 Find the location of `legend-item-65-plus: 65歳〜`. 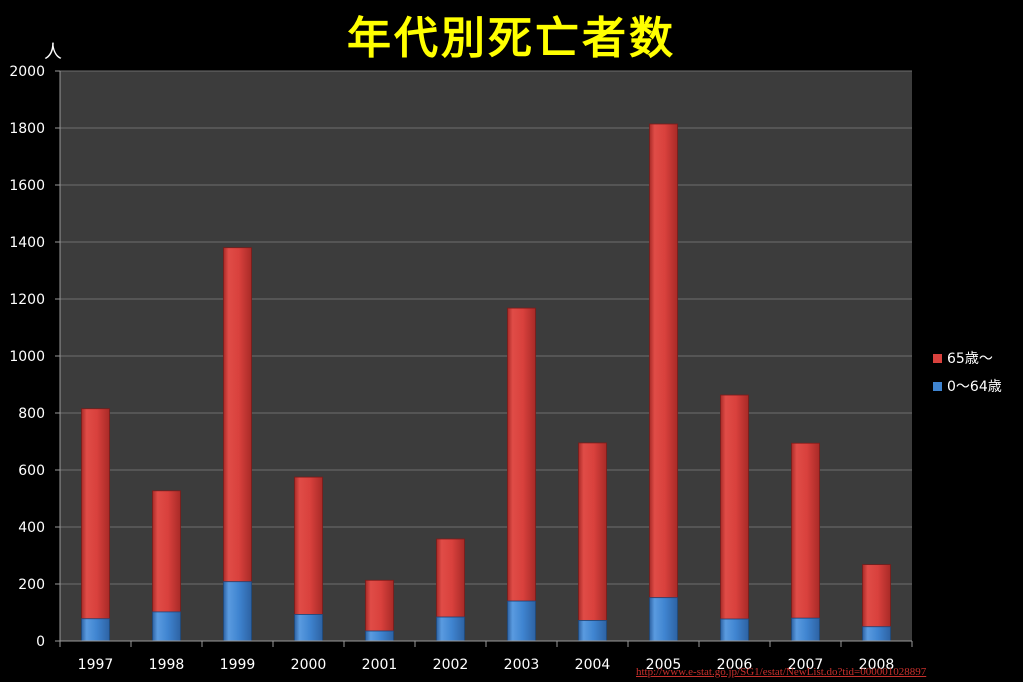

legend-item-65-plus: 65歳〜 is located at coordinates (967, 358).